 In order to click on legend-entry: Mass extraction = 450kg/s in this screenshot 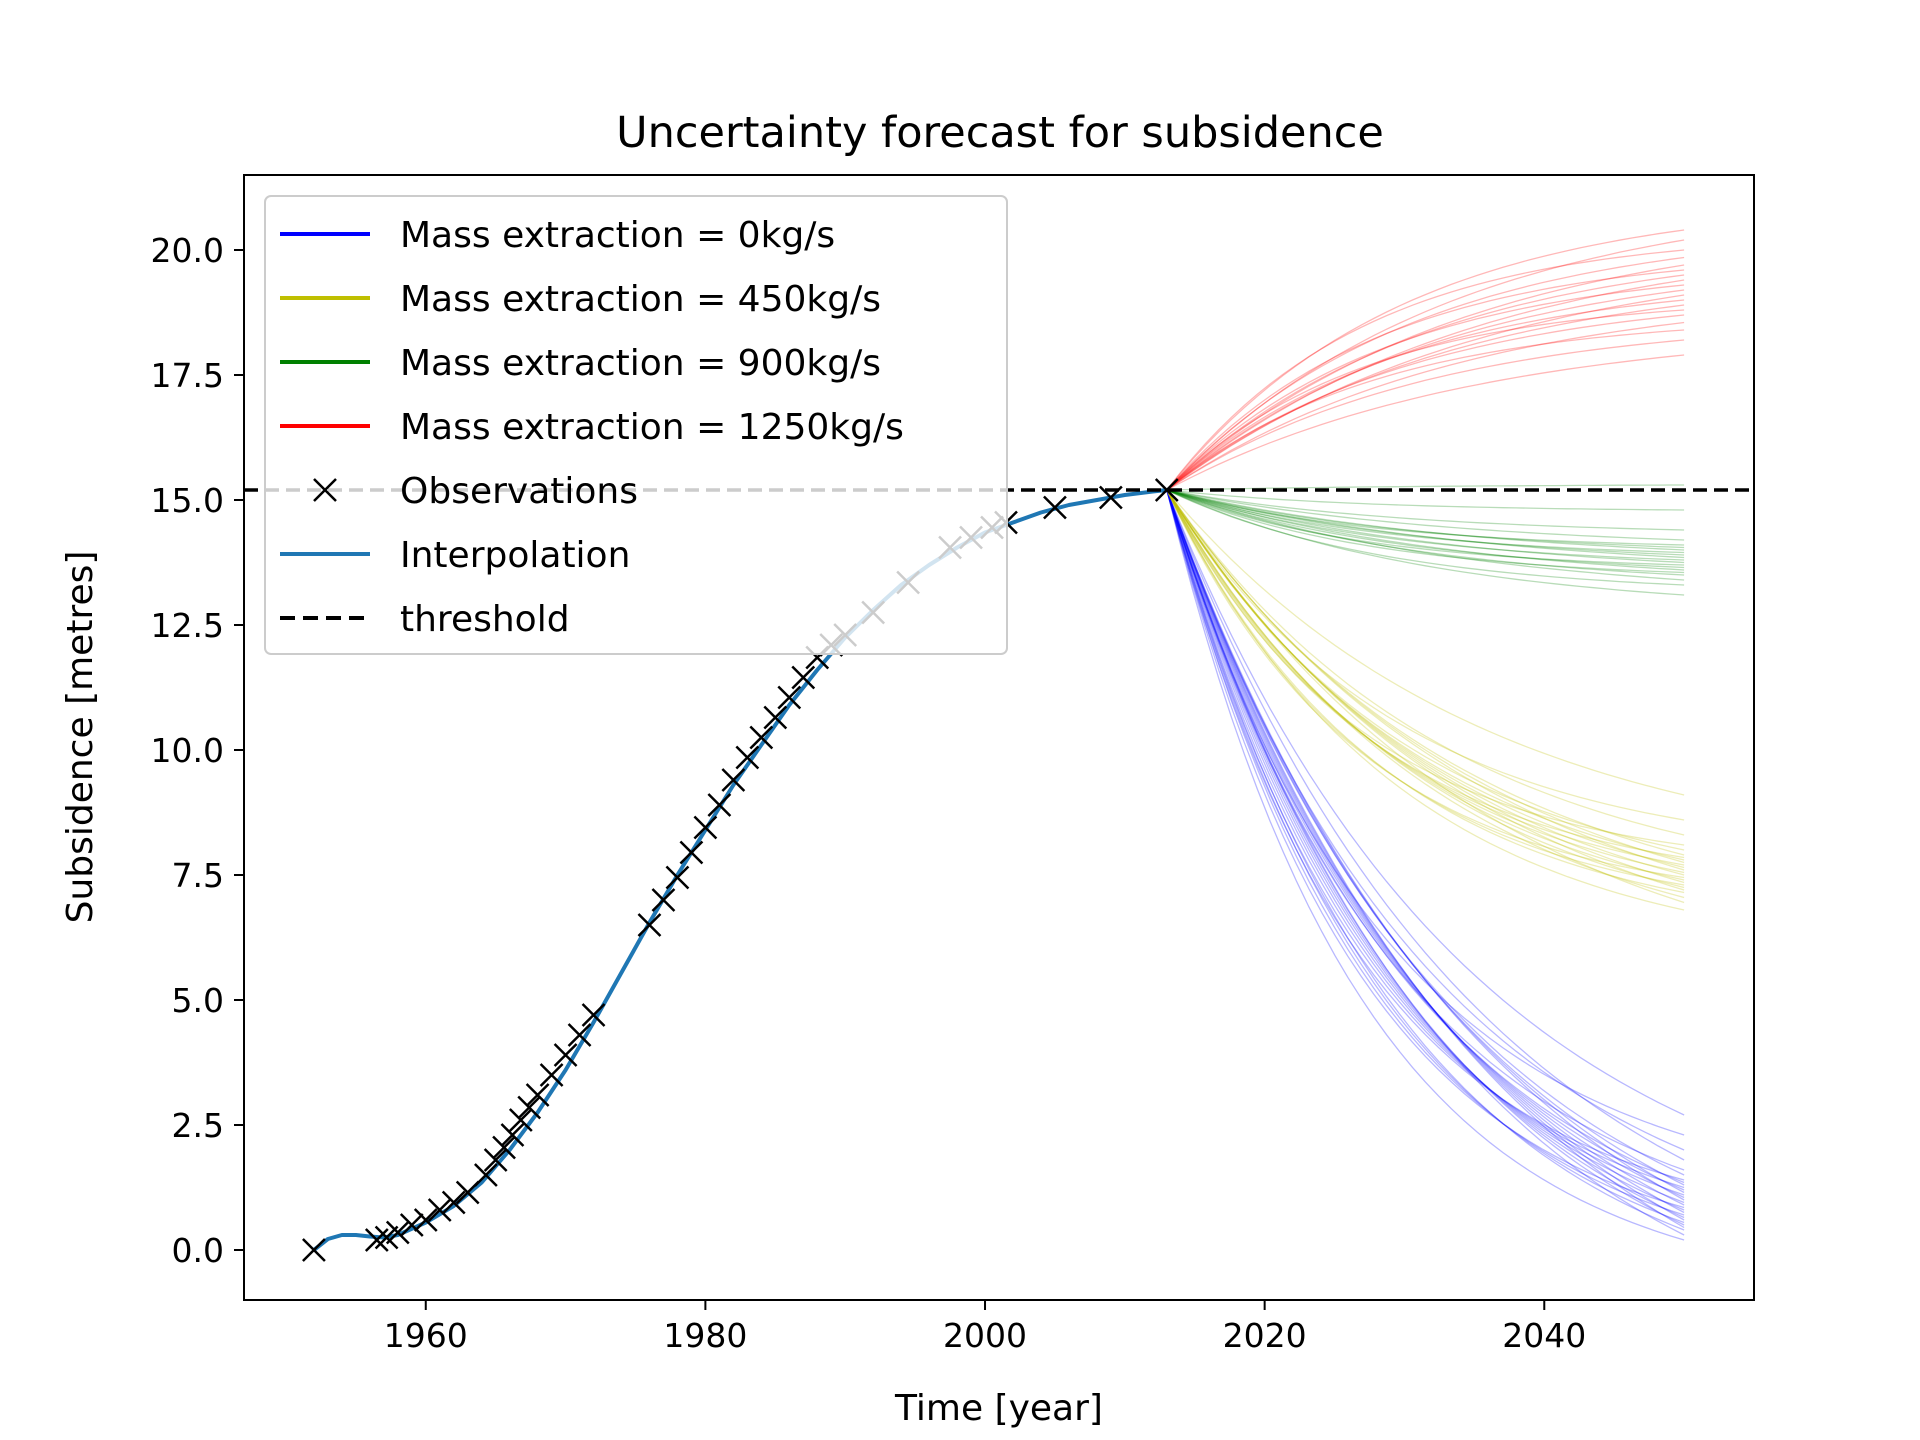, I will do `click(580, 299)`.